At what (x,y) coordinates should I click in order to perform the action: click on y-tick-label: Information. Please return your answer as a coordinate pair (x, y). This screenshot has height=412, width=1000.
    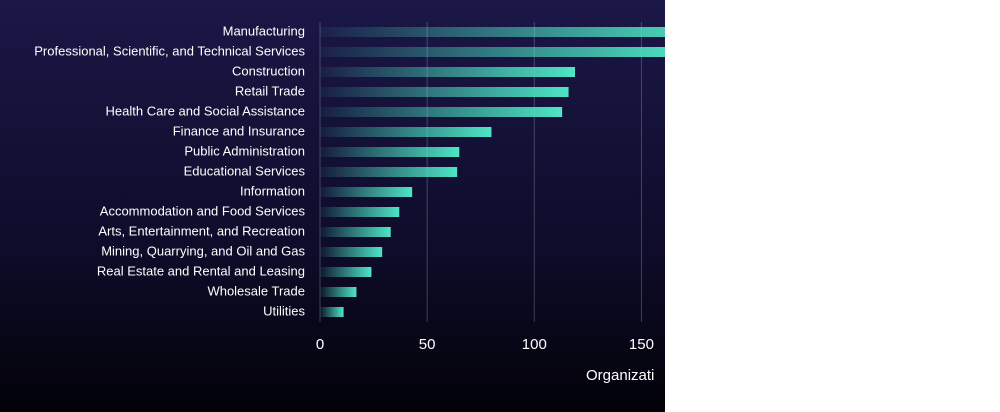
    Looking at the image, I should click on (272, 190).